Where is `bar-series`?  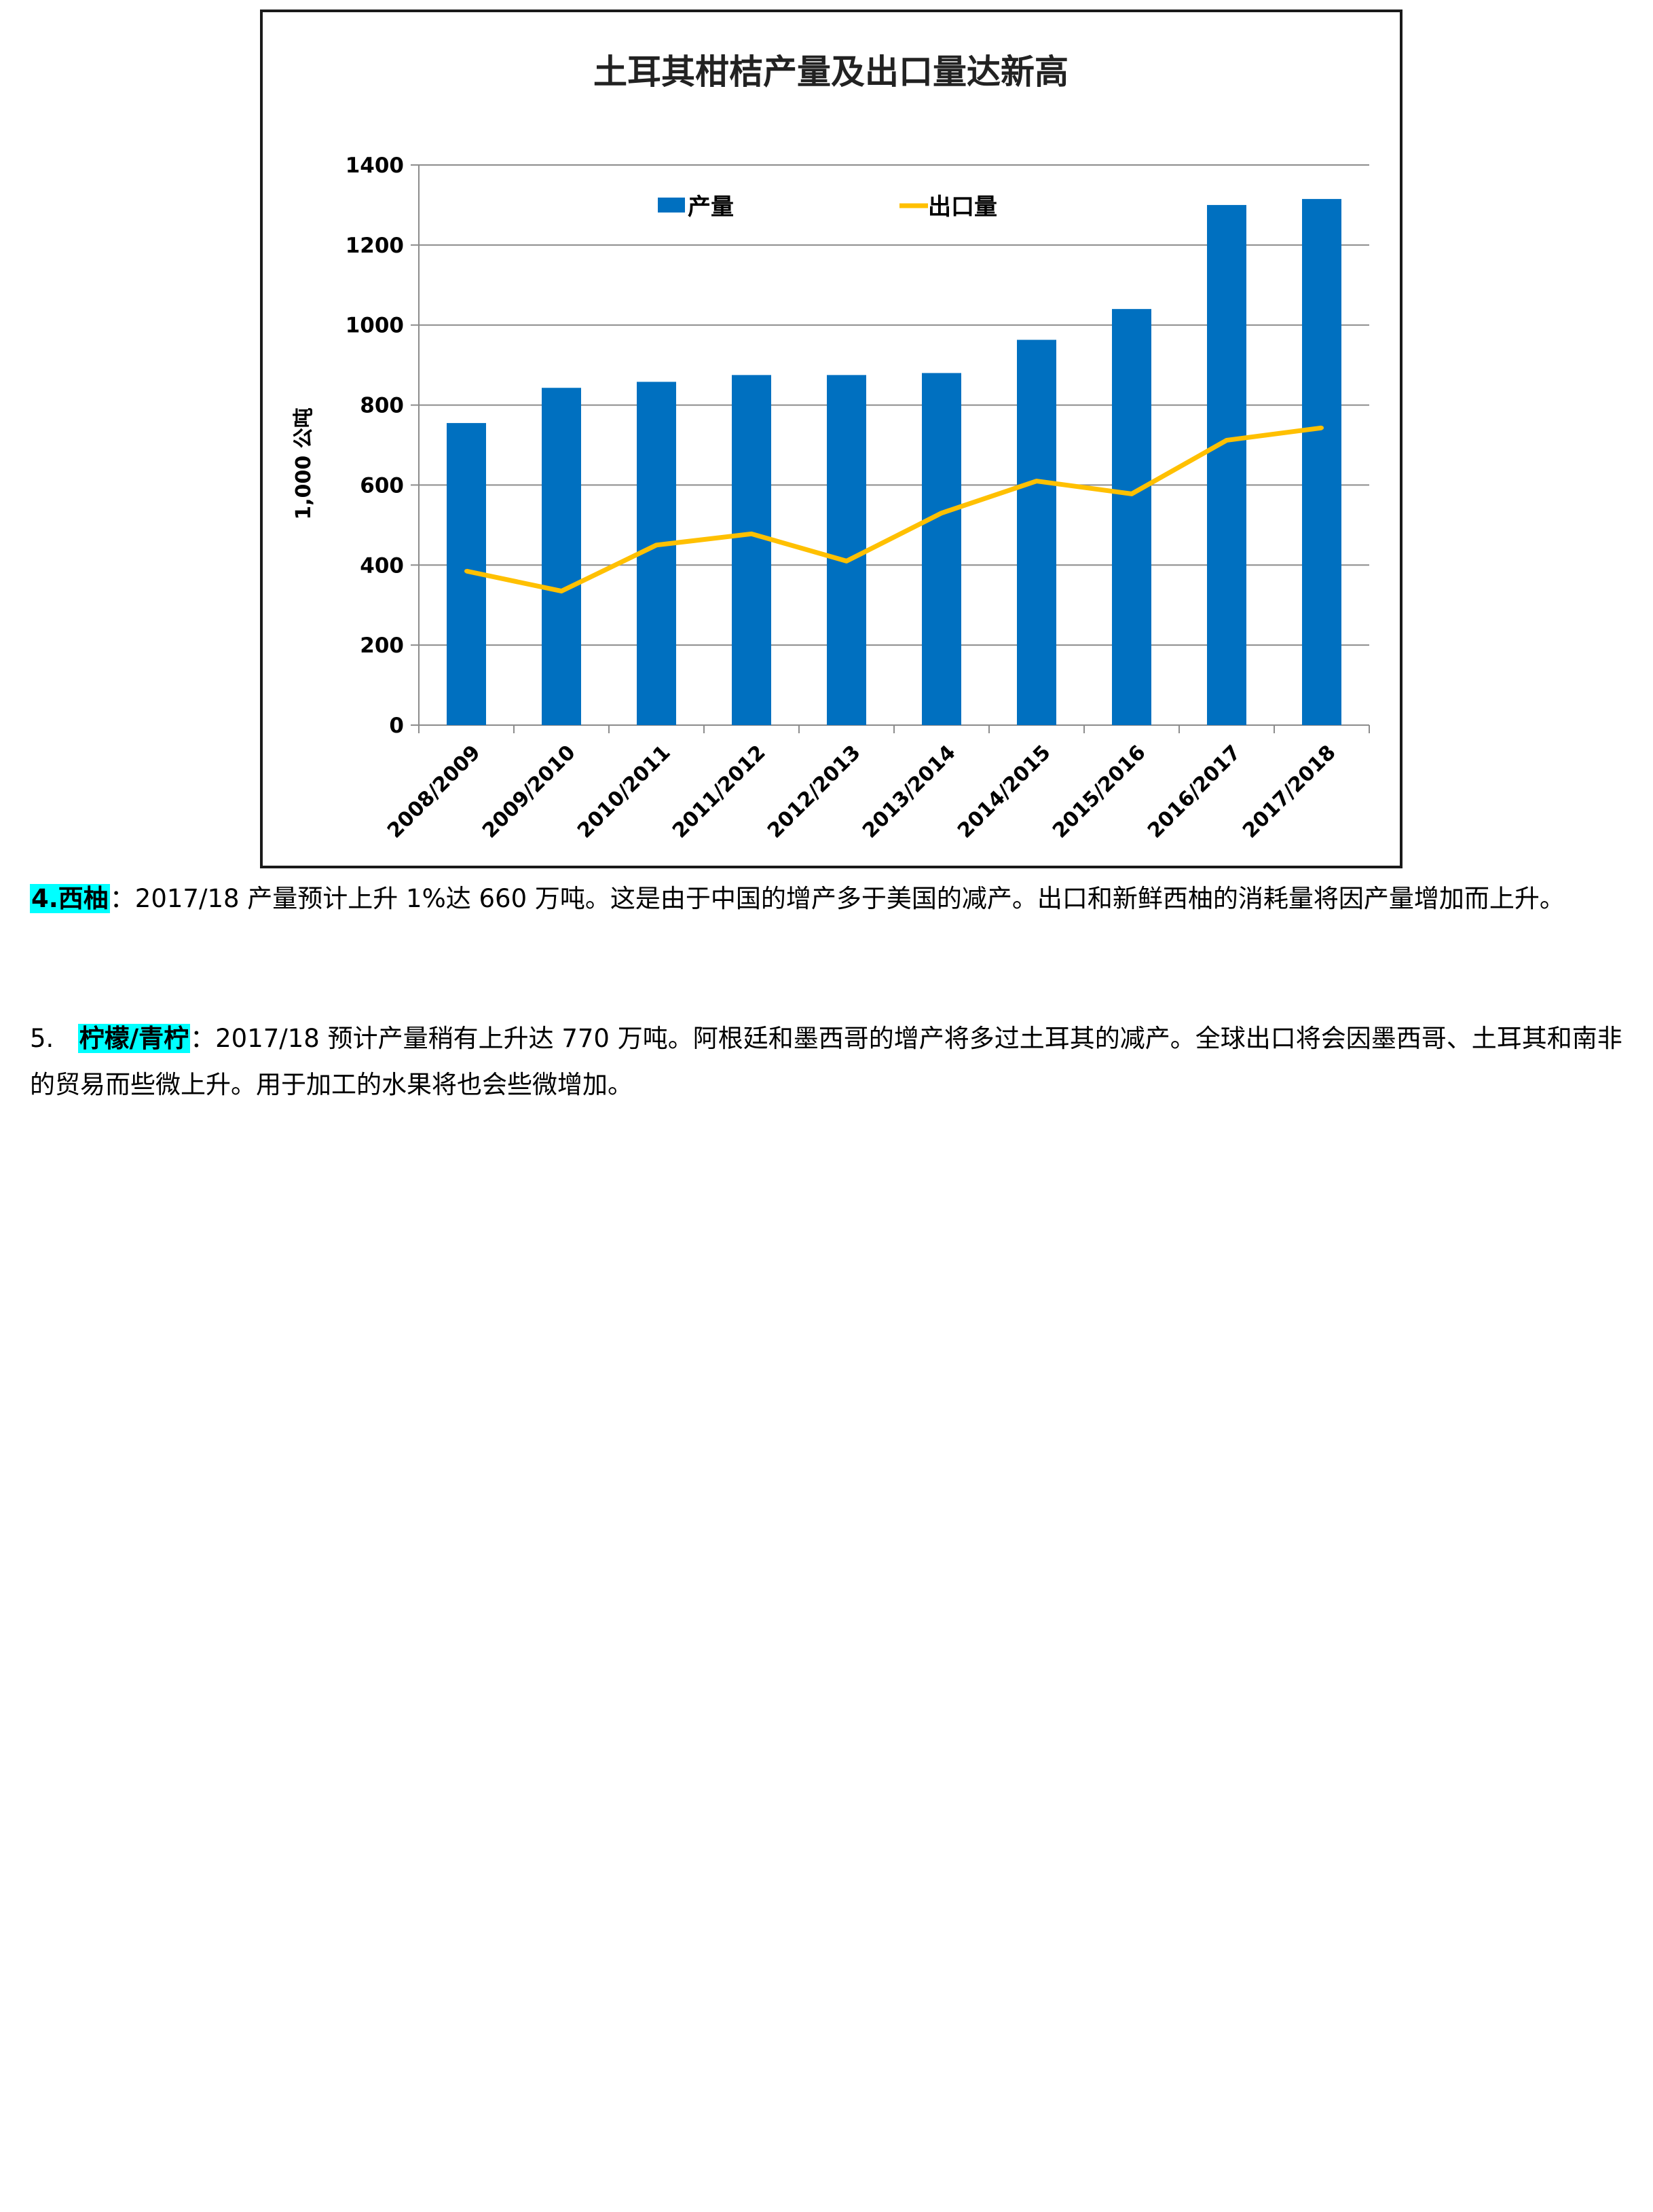
bar-series is located at coordinates (894, 462).